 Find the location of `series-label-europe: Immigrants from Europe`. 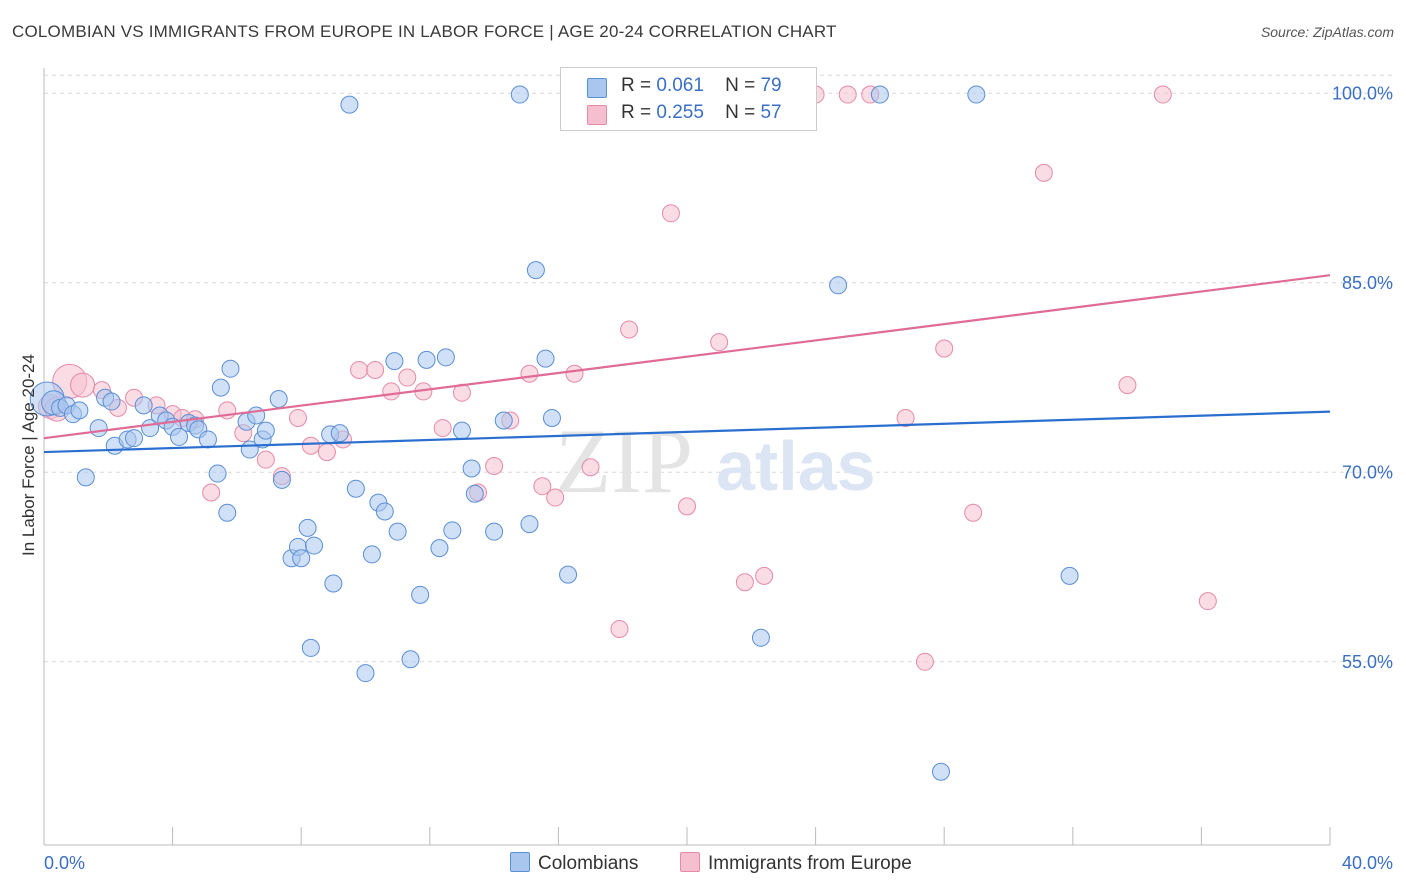

series-label-europe: Immigrants from Europe is located at coordinates (810, 863).